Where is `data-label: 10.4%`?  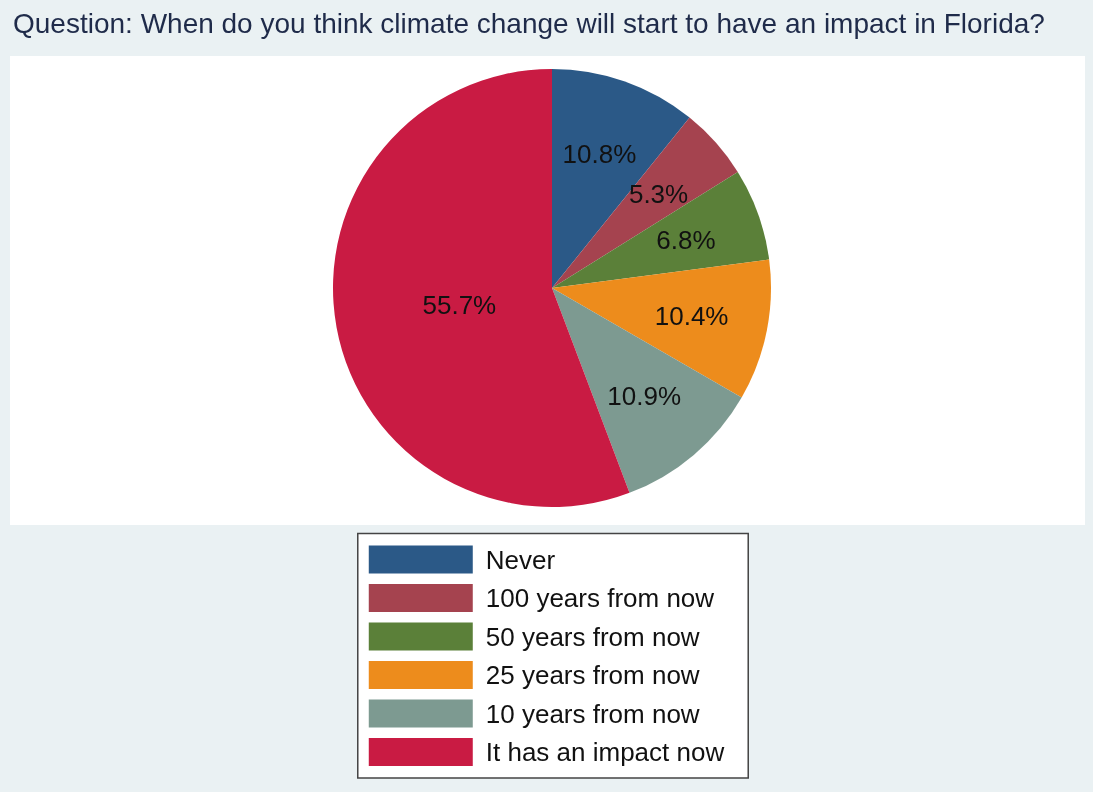 data-label: 10.4% is located at coordinates (691, 315).